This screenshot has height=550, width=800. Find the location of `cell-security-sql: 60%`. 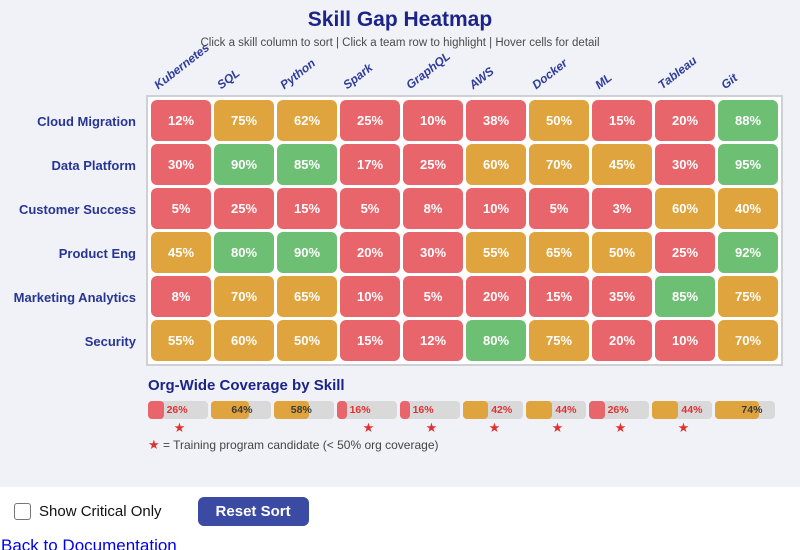

cell-security-sql: 60% is located at coordinates (244, 340).